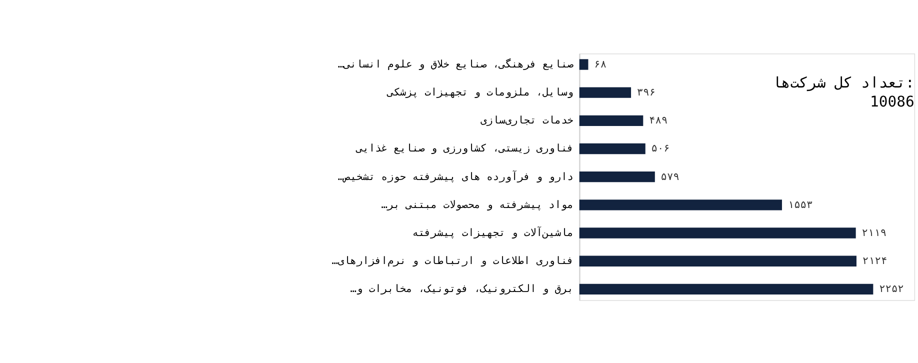 The image size is (918, 363). What do you see at coordinates (480, 92) in the screenshot?
I see `y-tick-label: وسایل، ملزومات و تجهیزات پزشکی` at bounding box center [480, 92].